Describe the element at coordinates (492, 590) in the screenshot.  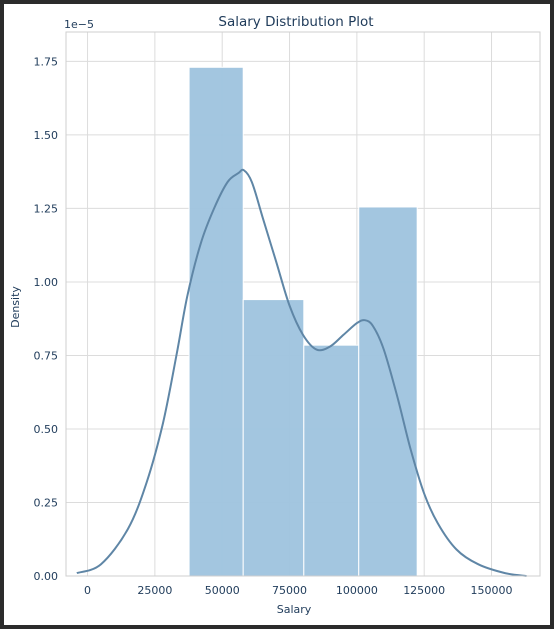
I see `x-tick-label: 150000` at that location.